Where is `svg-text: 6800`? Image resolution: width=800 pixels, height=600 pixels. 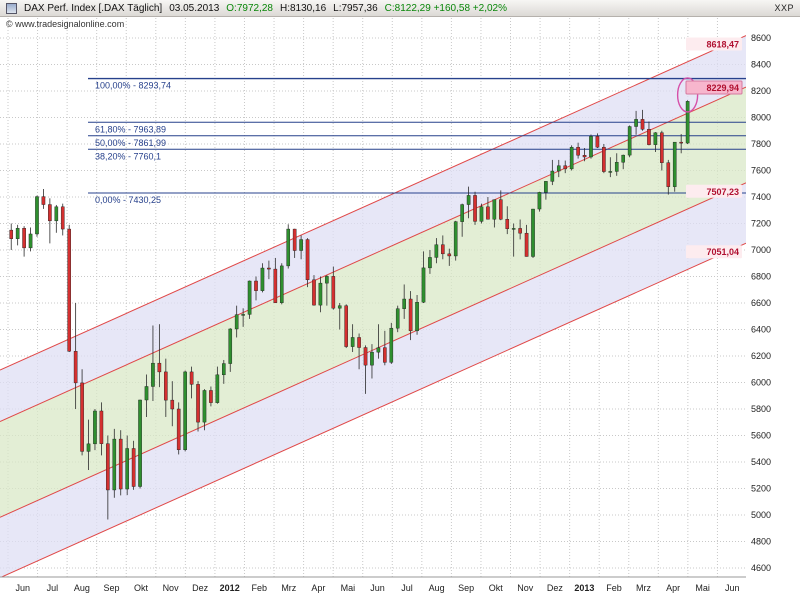 svg-text: 6800 is located at coordinates (761, 277).